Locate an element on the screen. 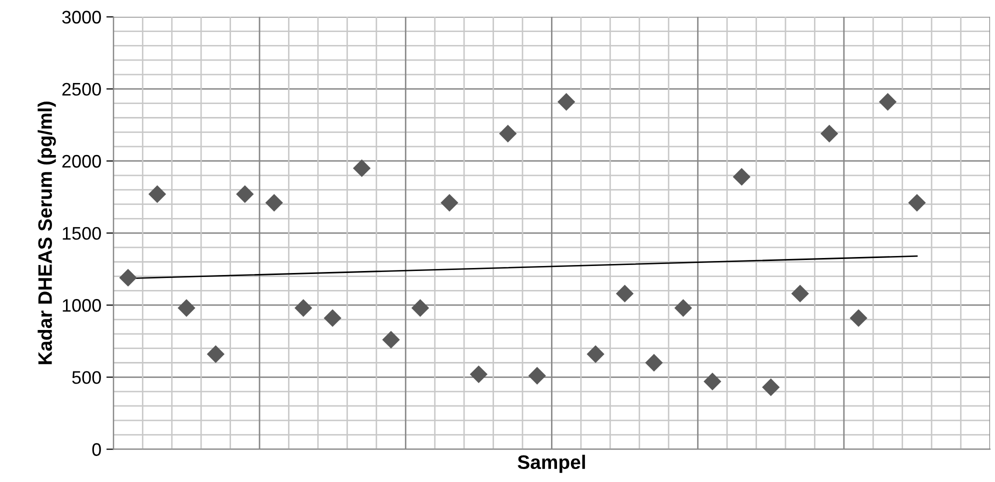 The image size is (995, 482). y-tick-label: 1000 is located at coordinates (81, 305).